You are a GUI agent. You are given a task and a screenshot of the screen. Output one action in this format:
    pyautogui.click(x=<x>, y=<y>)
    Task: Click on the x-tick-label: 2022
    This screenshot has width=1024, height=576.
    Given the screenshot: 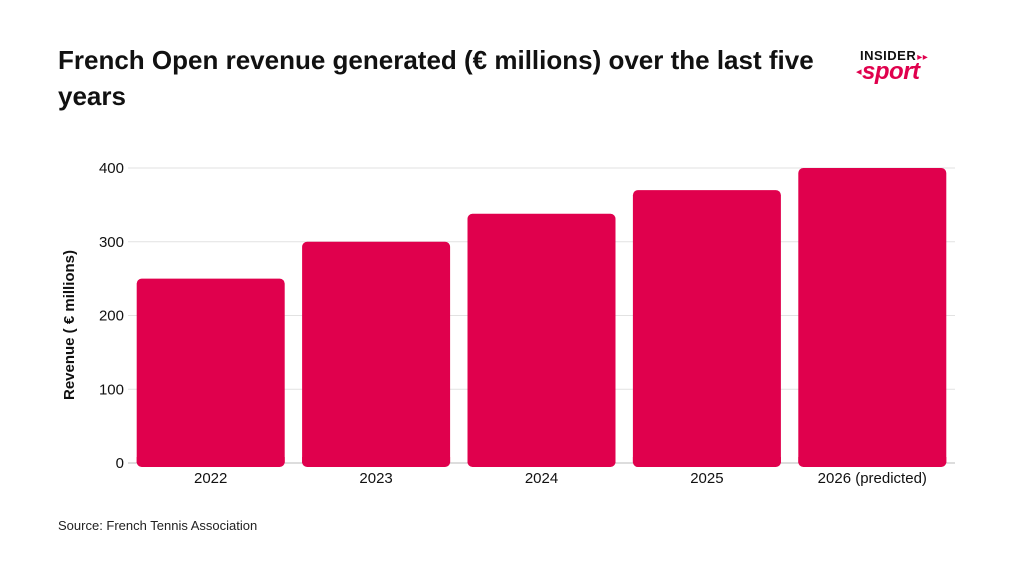 What is the action you would take?
    pyautogui.click(x=210, y=478)
    